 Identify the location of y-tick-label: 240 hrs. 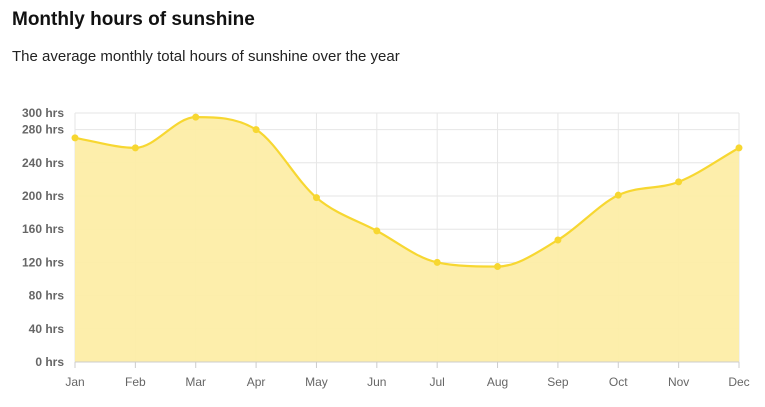
(43, 163).